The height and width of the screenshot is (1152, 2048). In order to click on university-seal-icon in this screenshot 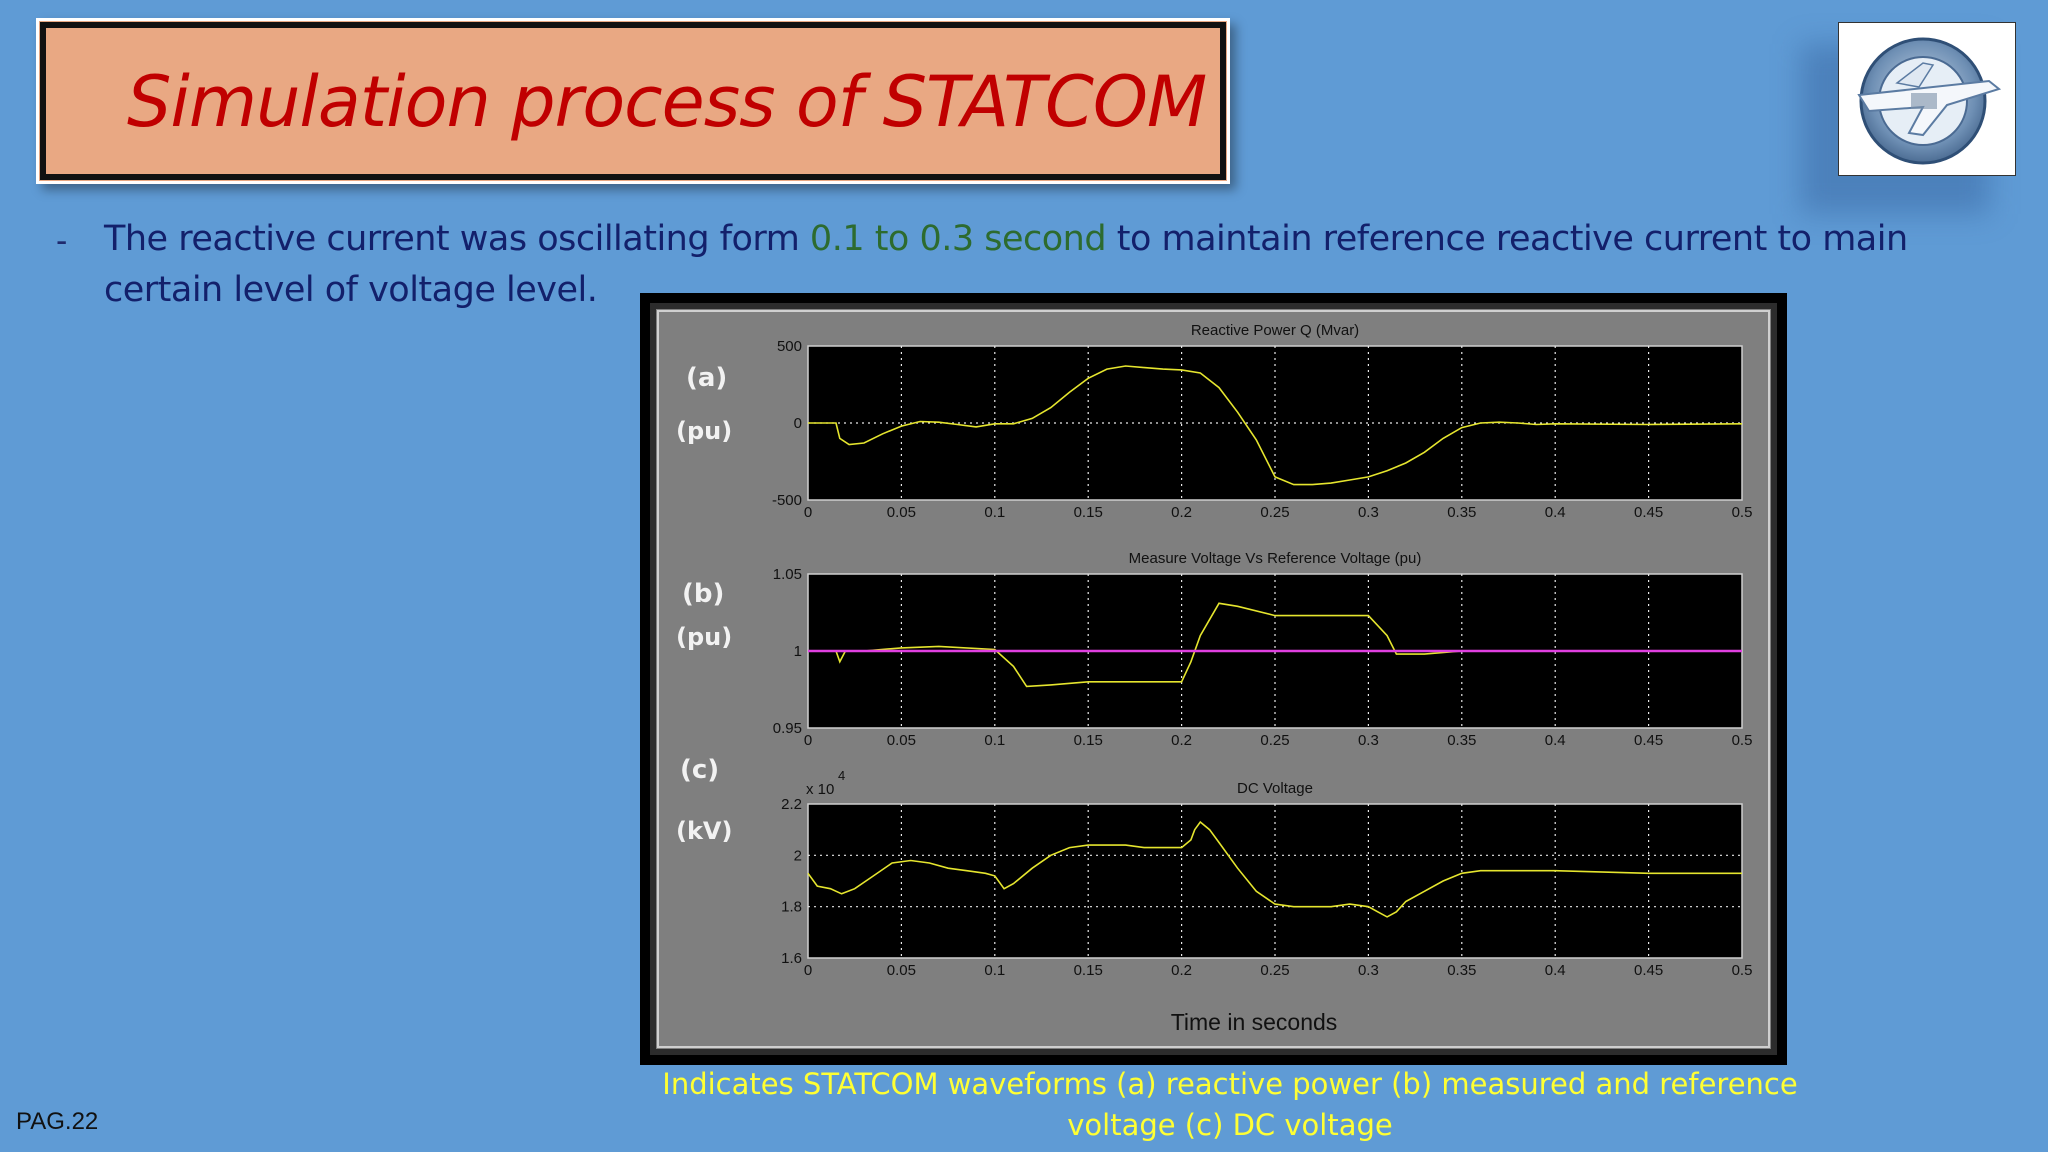, I will do `click(1929, 101)`.